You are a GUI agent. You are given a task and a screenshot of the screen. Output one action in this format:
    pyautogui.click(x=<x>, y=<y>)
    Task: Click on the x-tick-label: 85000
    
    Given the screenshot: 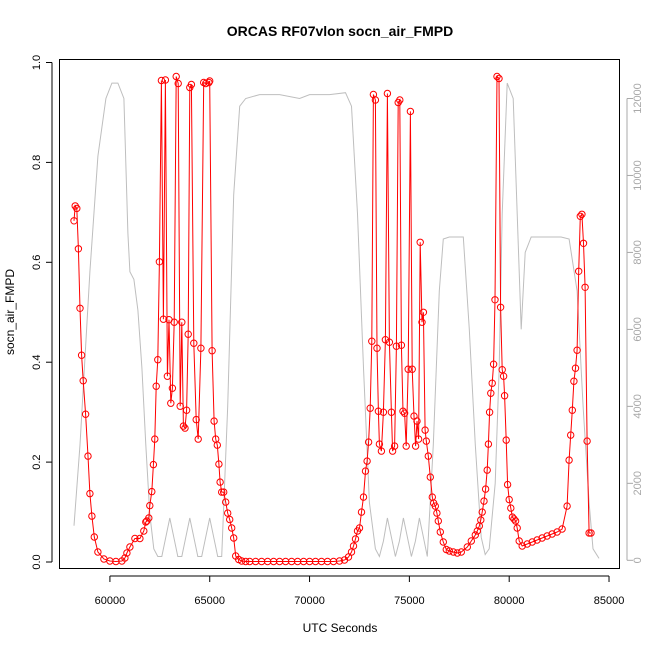 What is the action you would take?
    pyautogui.click(x=609, y=601)
    